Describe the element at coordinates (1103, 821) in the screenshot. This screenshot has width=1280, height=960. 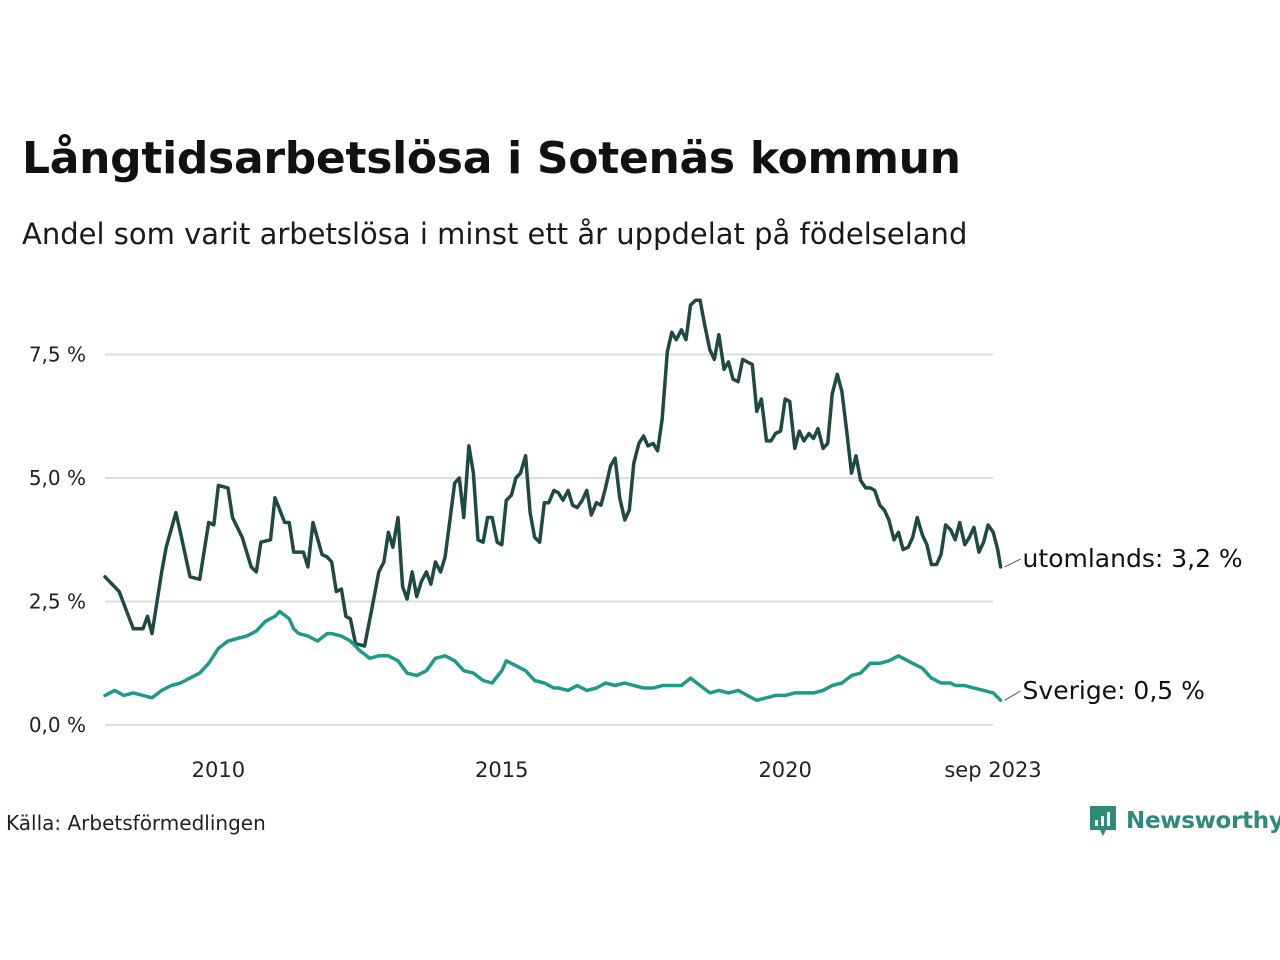
I see `newsworthy-icon` at that location.